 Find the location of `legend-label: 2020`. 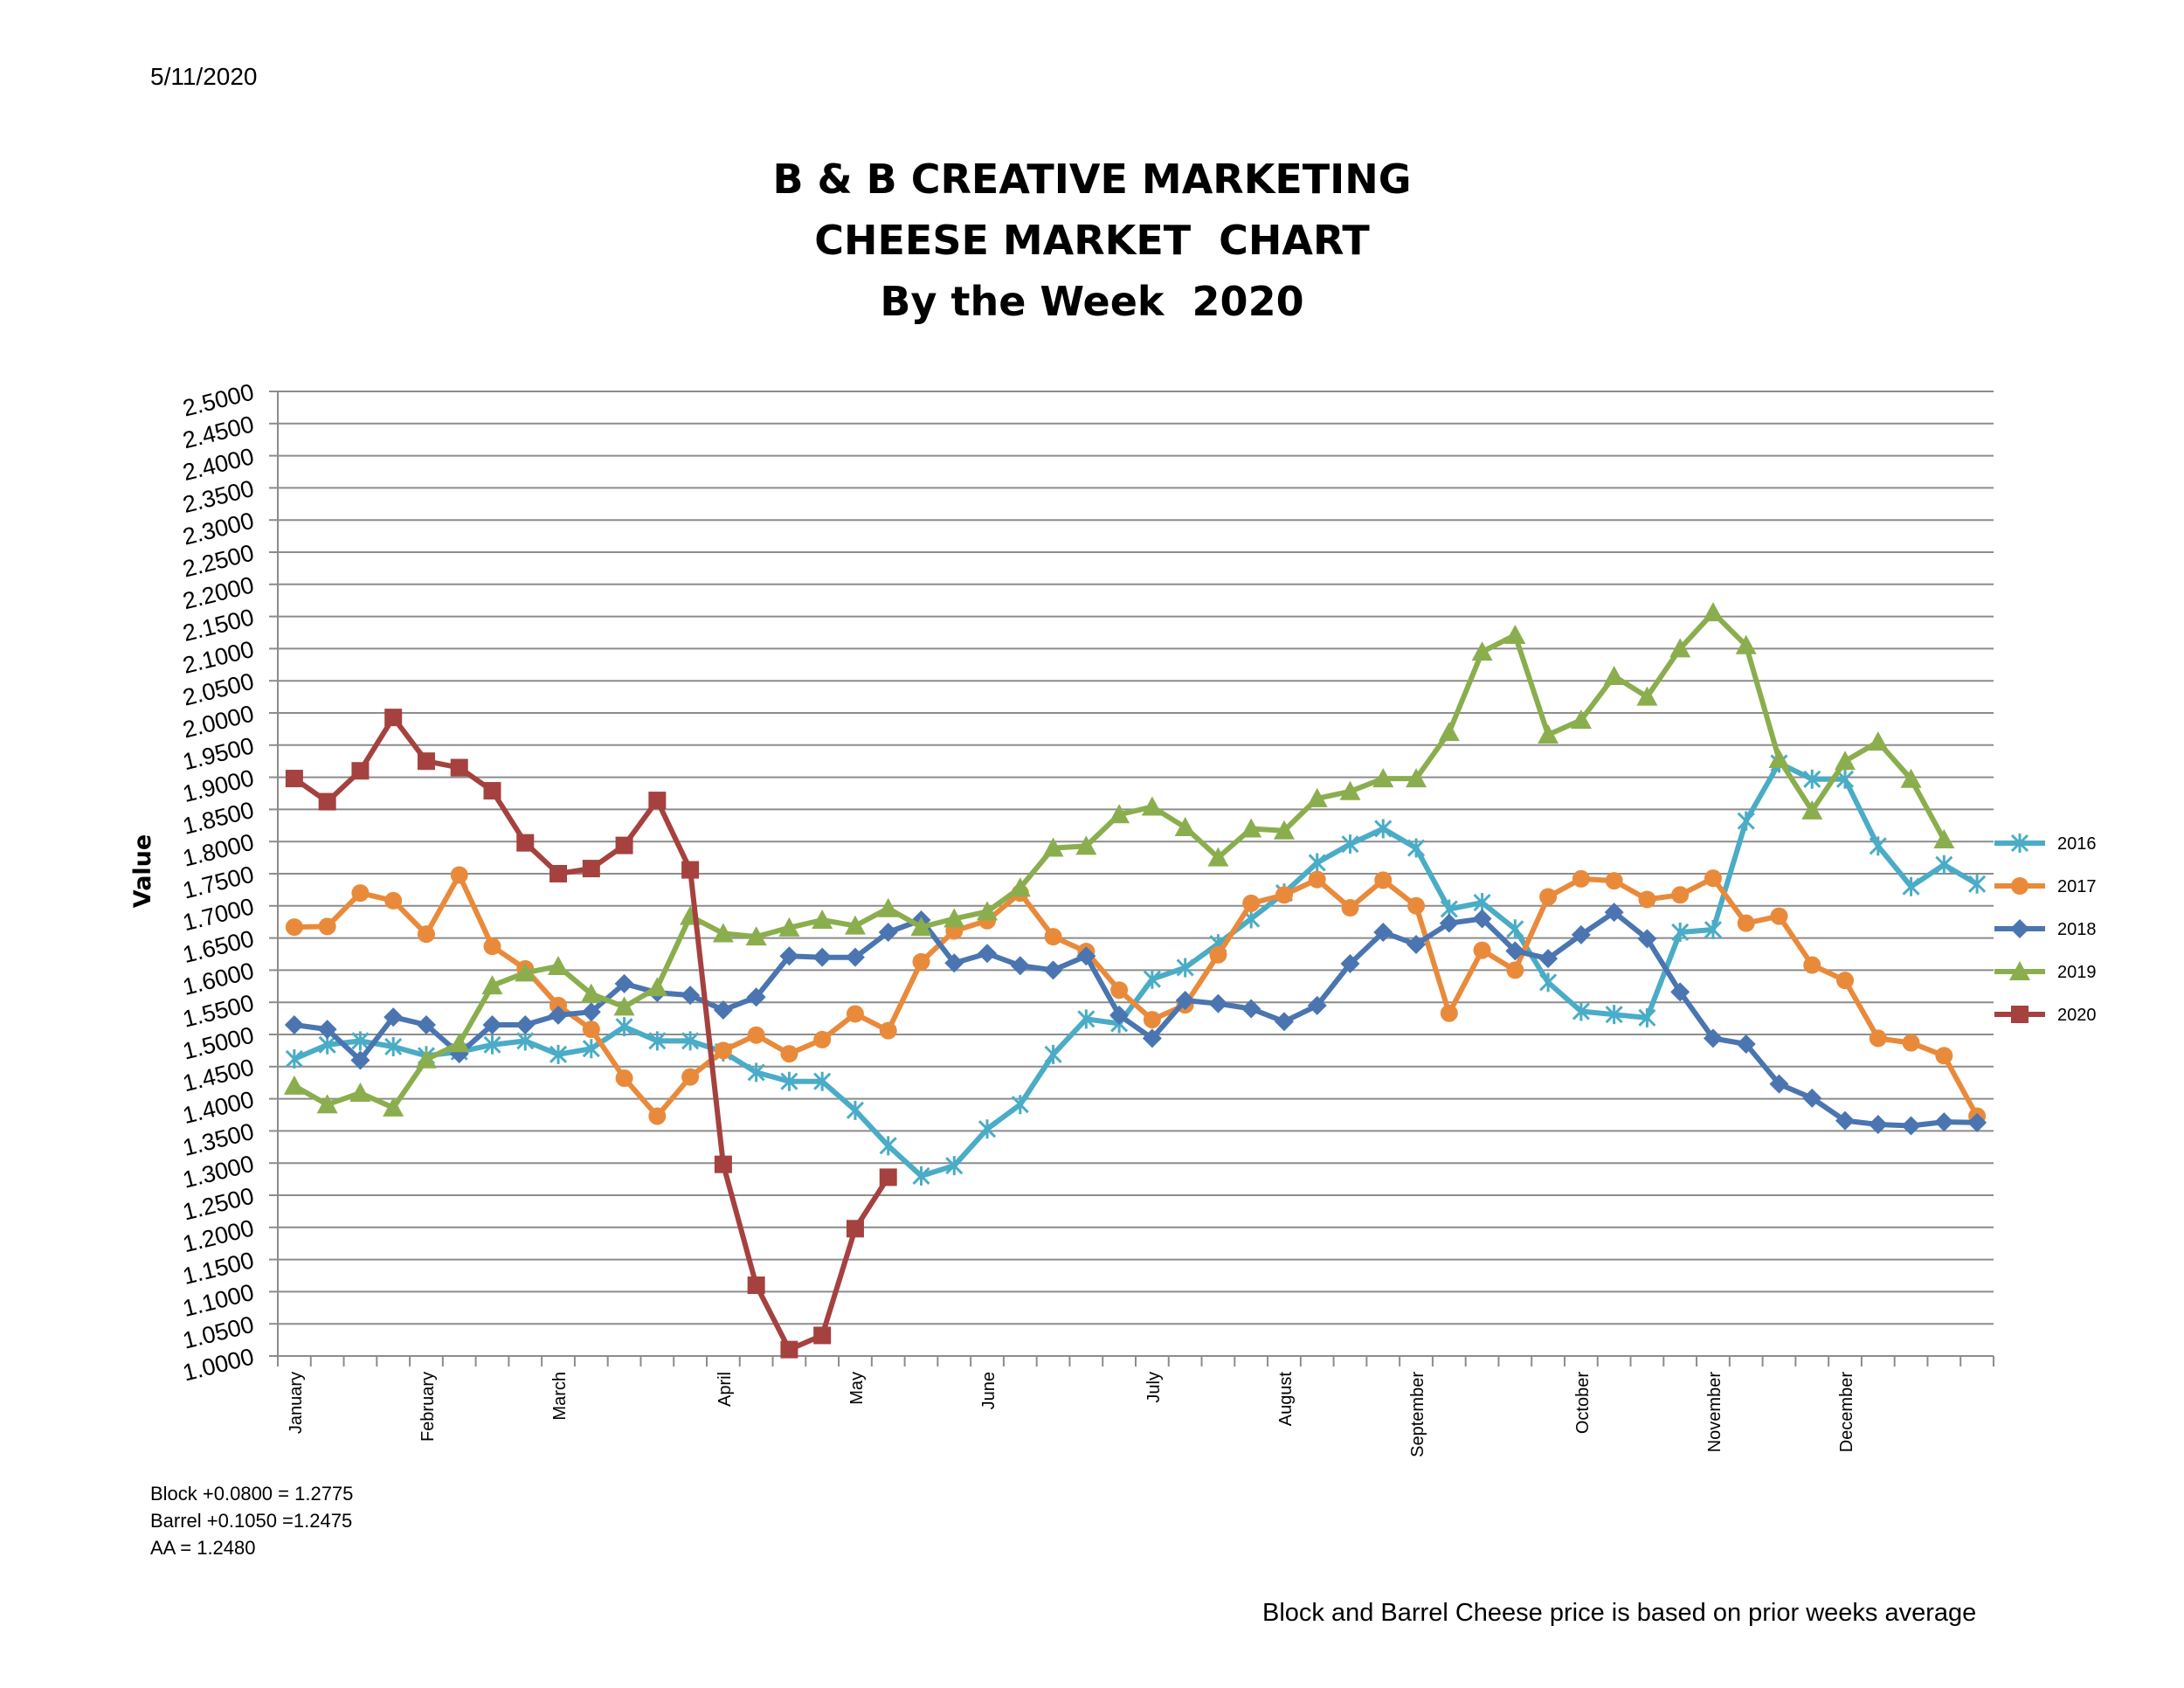

legend-label: 2020 is located at coordinates (2077, 1015).